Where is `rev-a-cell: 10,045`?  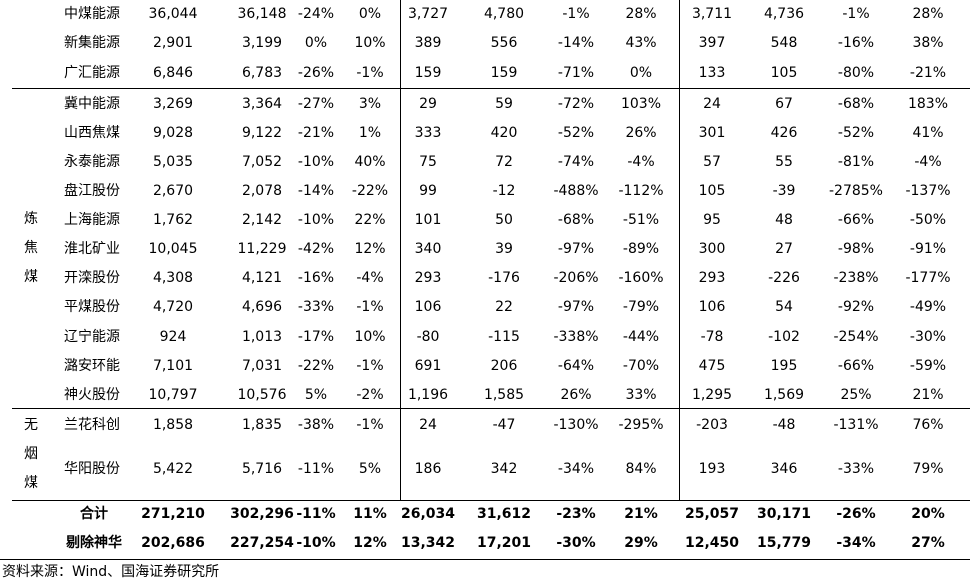 rev-a-cell: 10,045 is located at coordinates (173, 249).